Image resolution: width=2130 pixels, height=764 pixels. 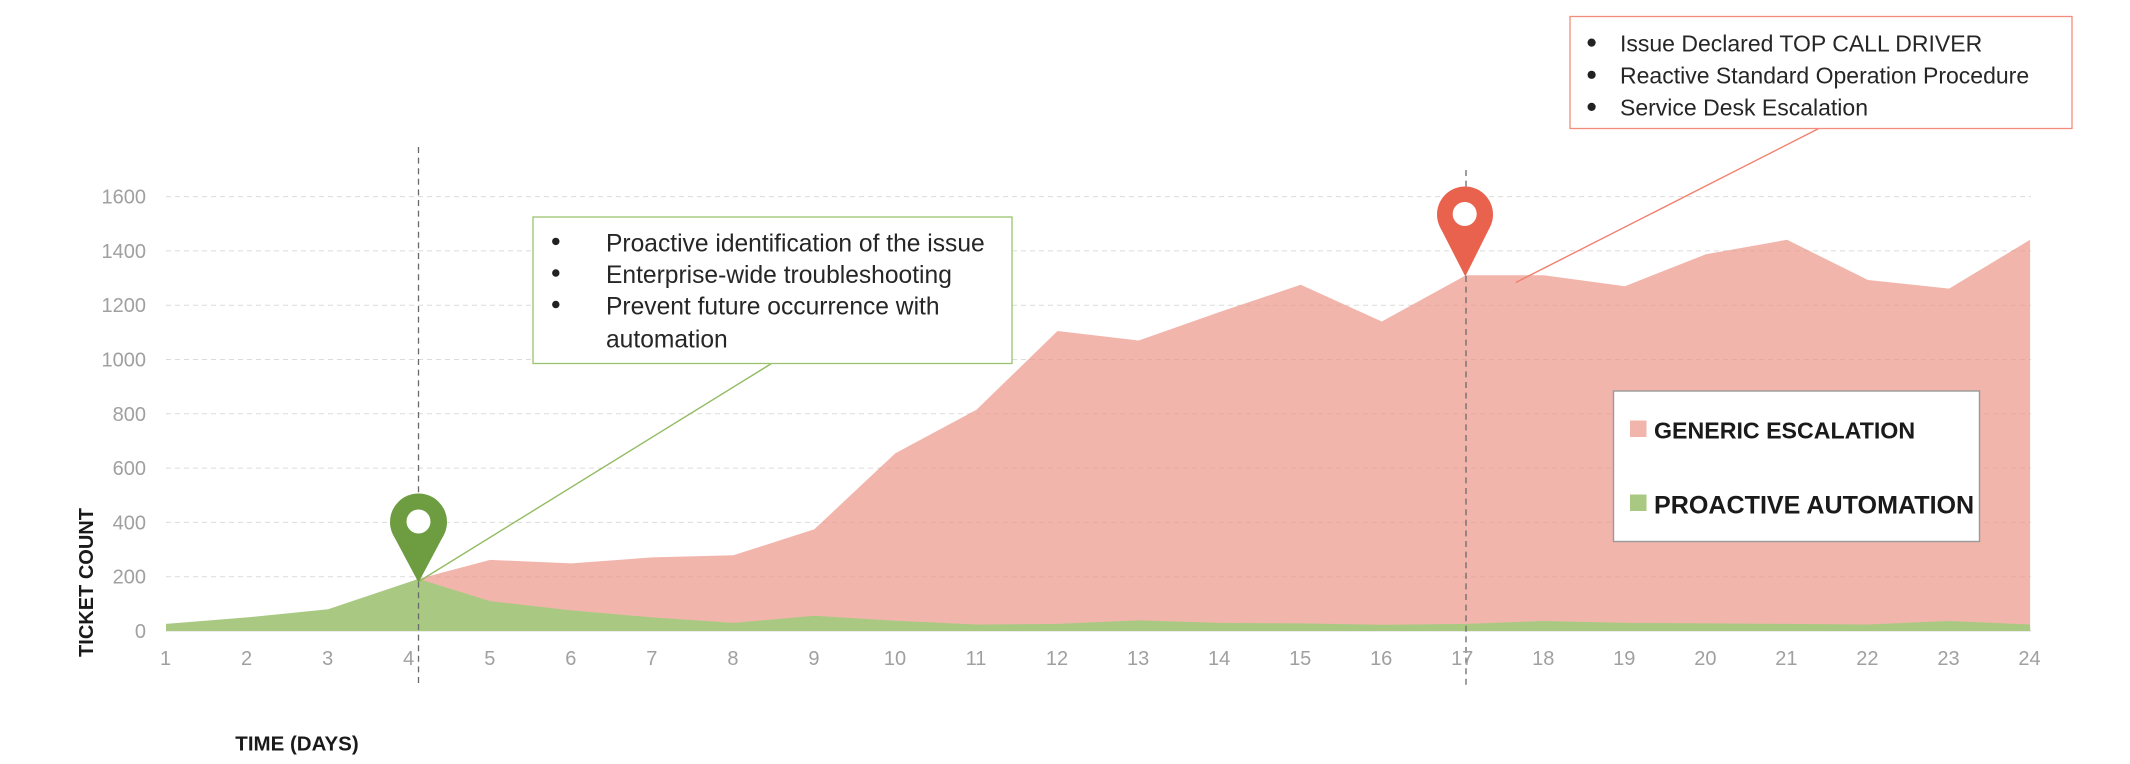 I want to click on svg-text: 0, so click(x=140, y=632).